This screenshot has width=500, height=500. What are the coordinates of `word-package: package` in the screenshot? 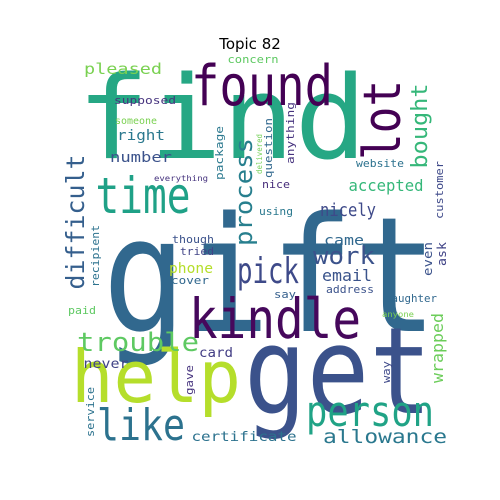 It's located at (219, 153).